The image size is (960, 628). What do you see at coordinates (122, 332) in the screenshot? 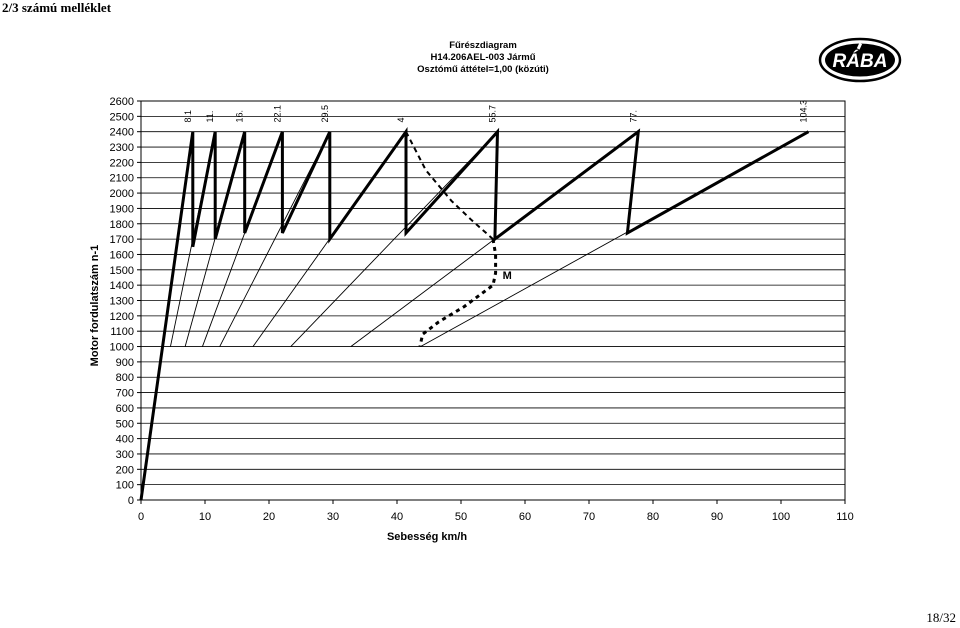
I see `y-tick-label: 1100` at bounding box center [122, 332].